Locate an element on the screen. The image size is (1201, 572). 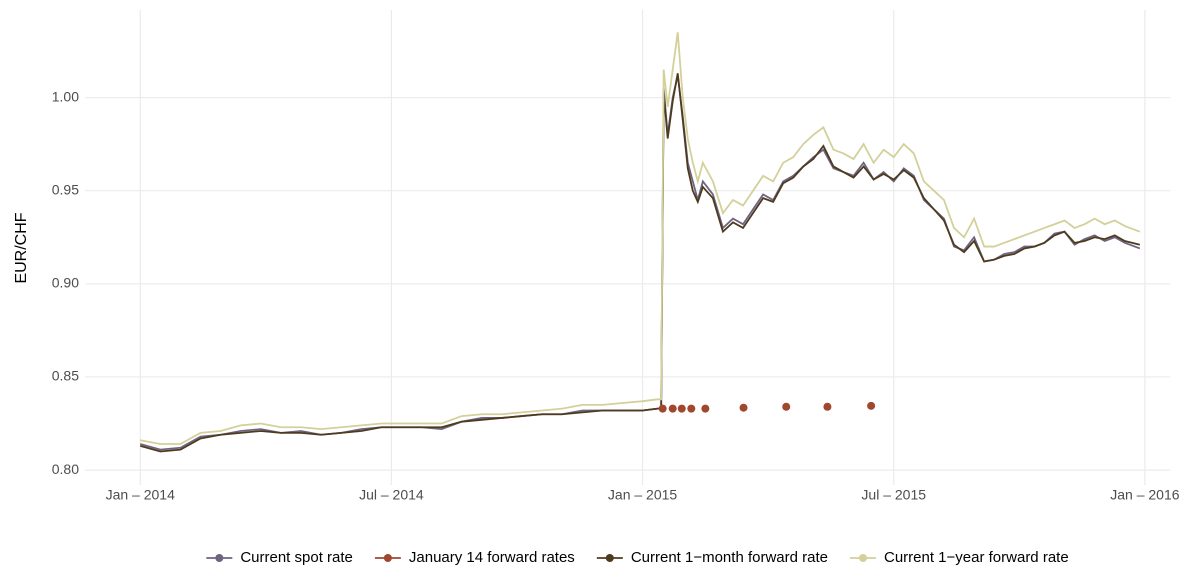
legend-label: Current 1−month forward rate is located at coordinates (729, 557).